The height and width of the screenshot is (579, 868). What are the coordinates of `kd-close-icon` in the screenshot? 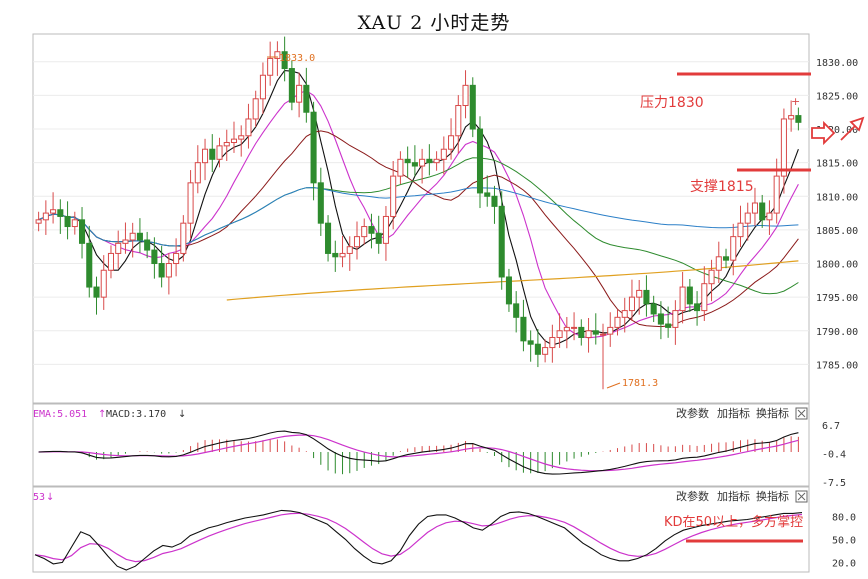 It's located at (801, 496).